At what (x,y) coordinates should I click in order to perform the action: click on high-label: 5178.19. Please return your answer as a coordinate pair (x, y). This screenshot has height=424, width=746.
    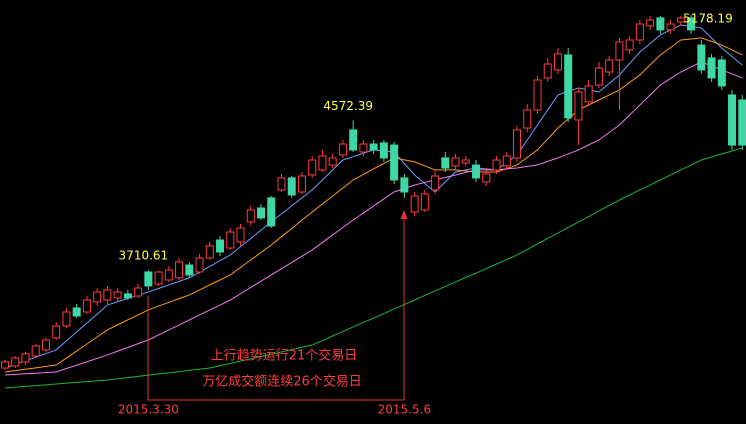
    Looking at the image, I should click on (708, 18).